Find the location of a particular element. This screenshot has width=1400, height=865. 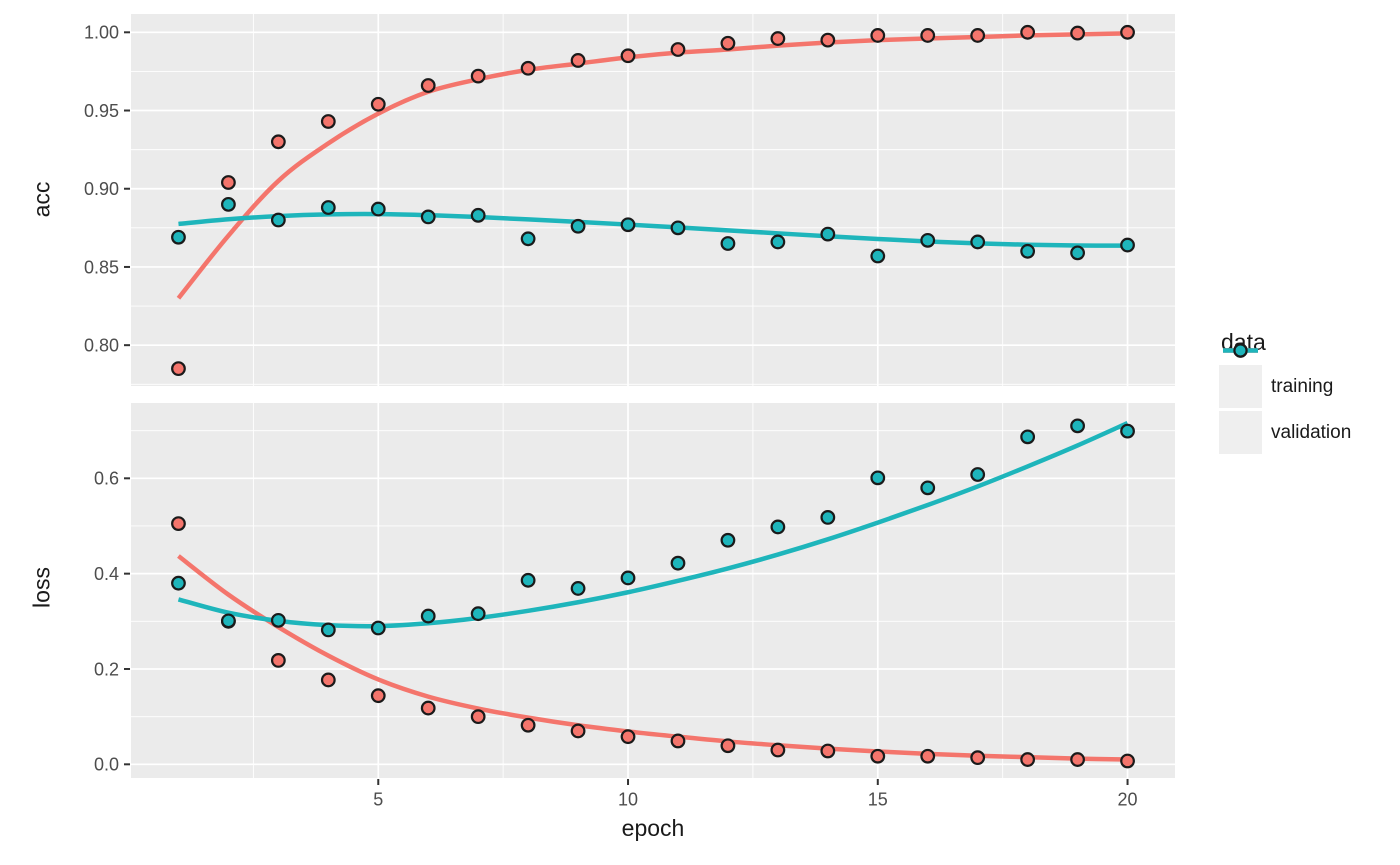

points-validation-acc is located at coordinates (653, 230).